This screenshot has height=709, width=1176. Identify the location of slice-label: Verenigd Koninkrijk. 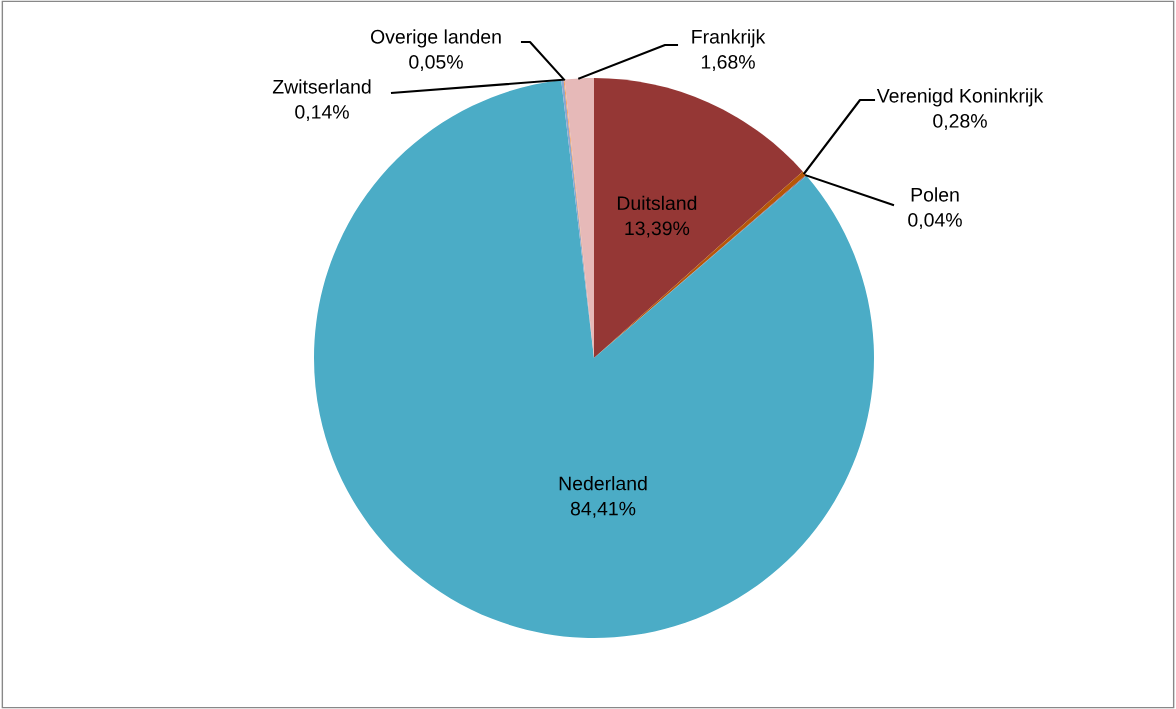
(960, 97).